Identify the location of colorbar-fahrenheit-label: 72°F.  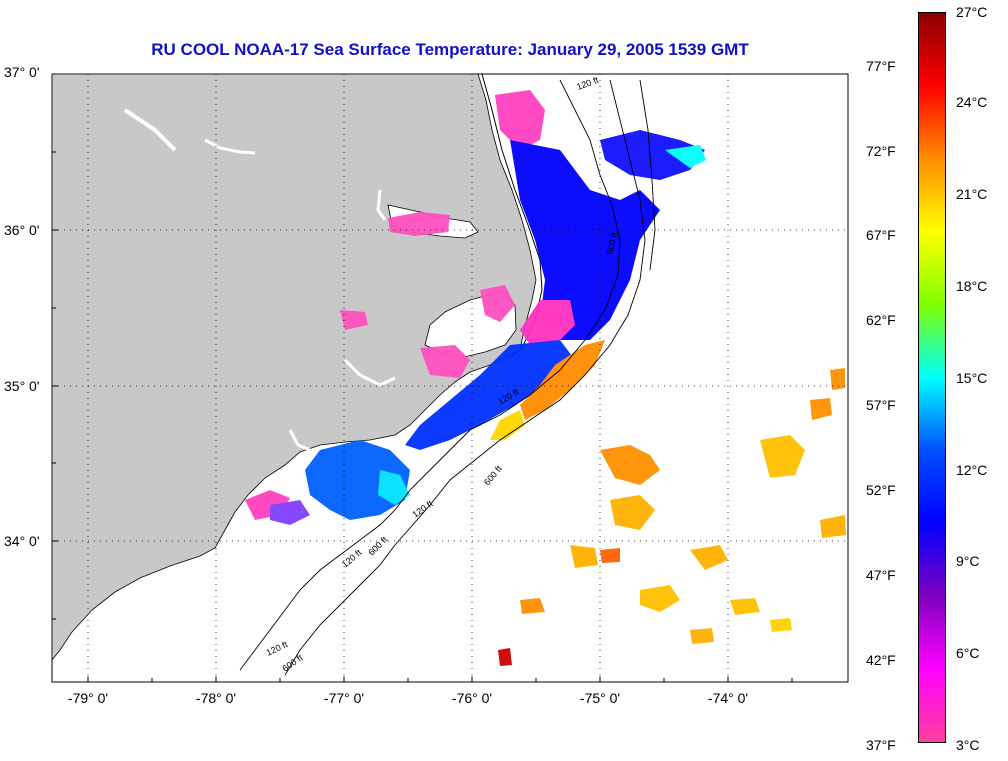
(881, 151).